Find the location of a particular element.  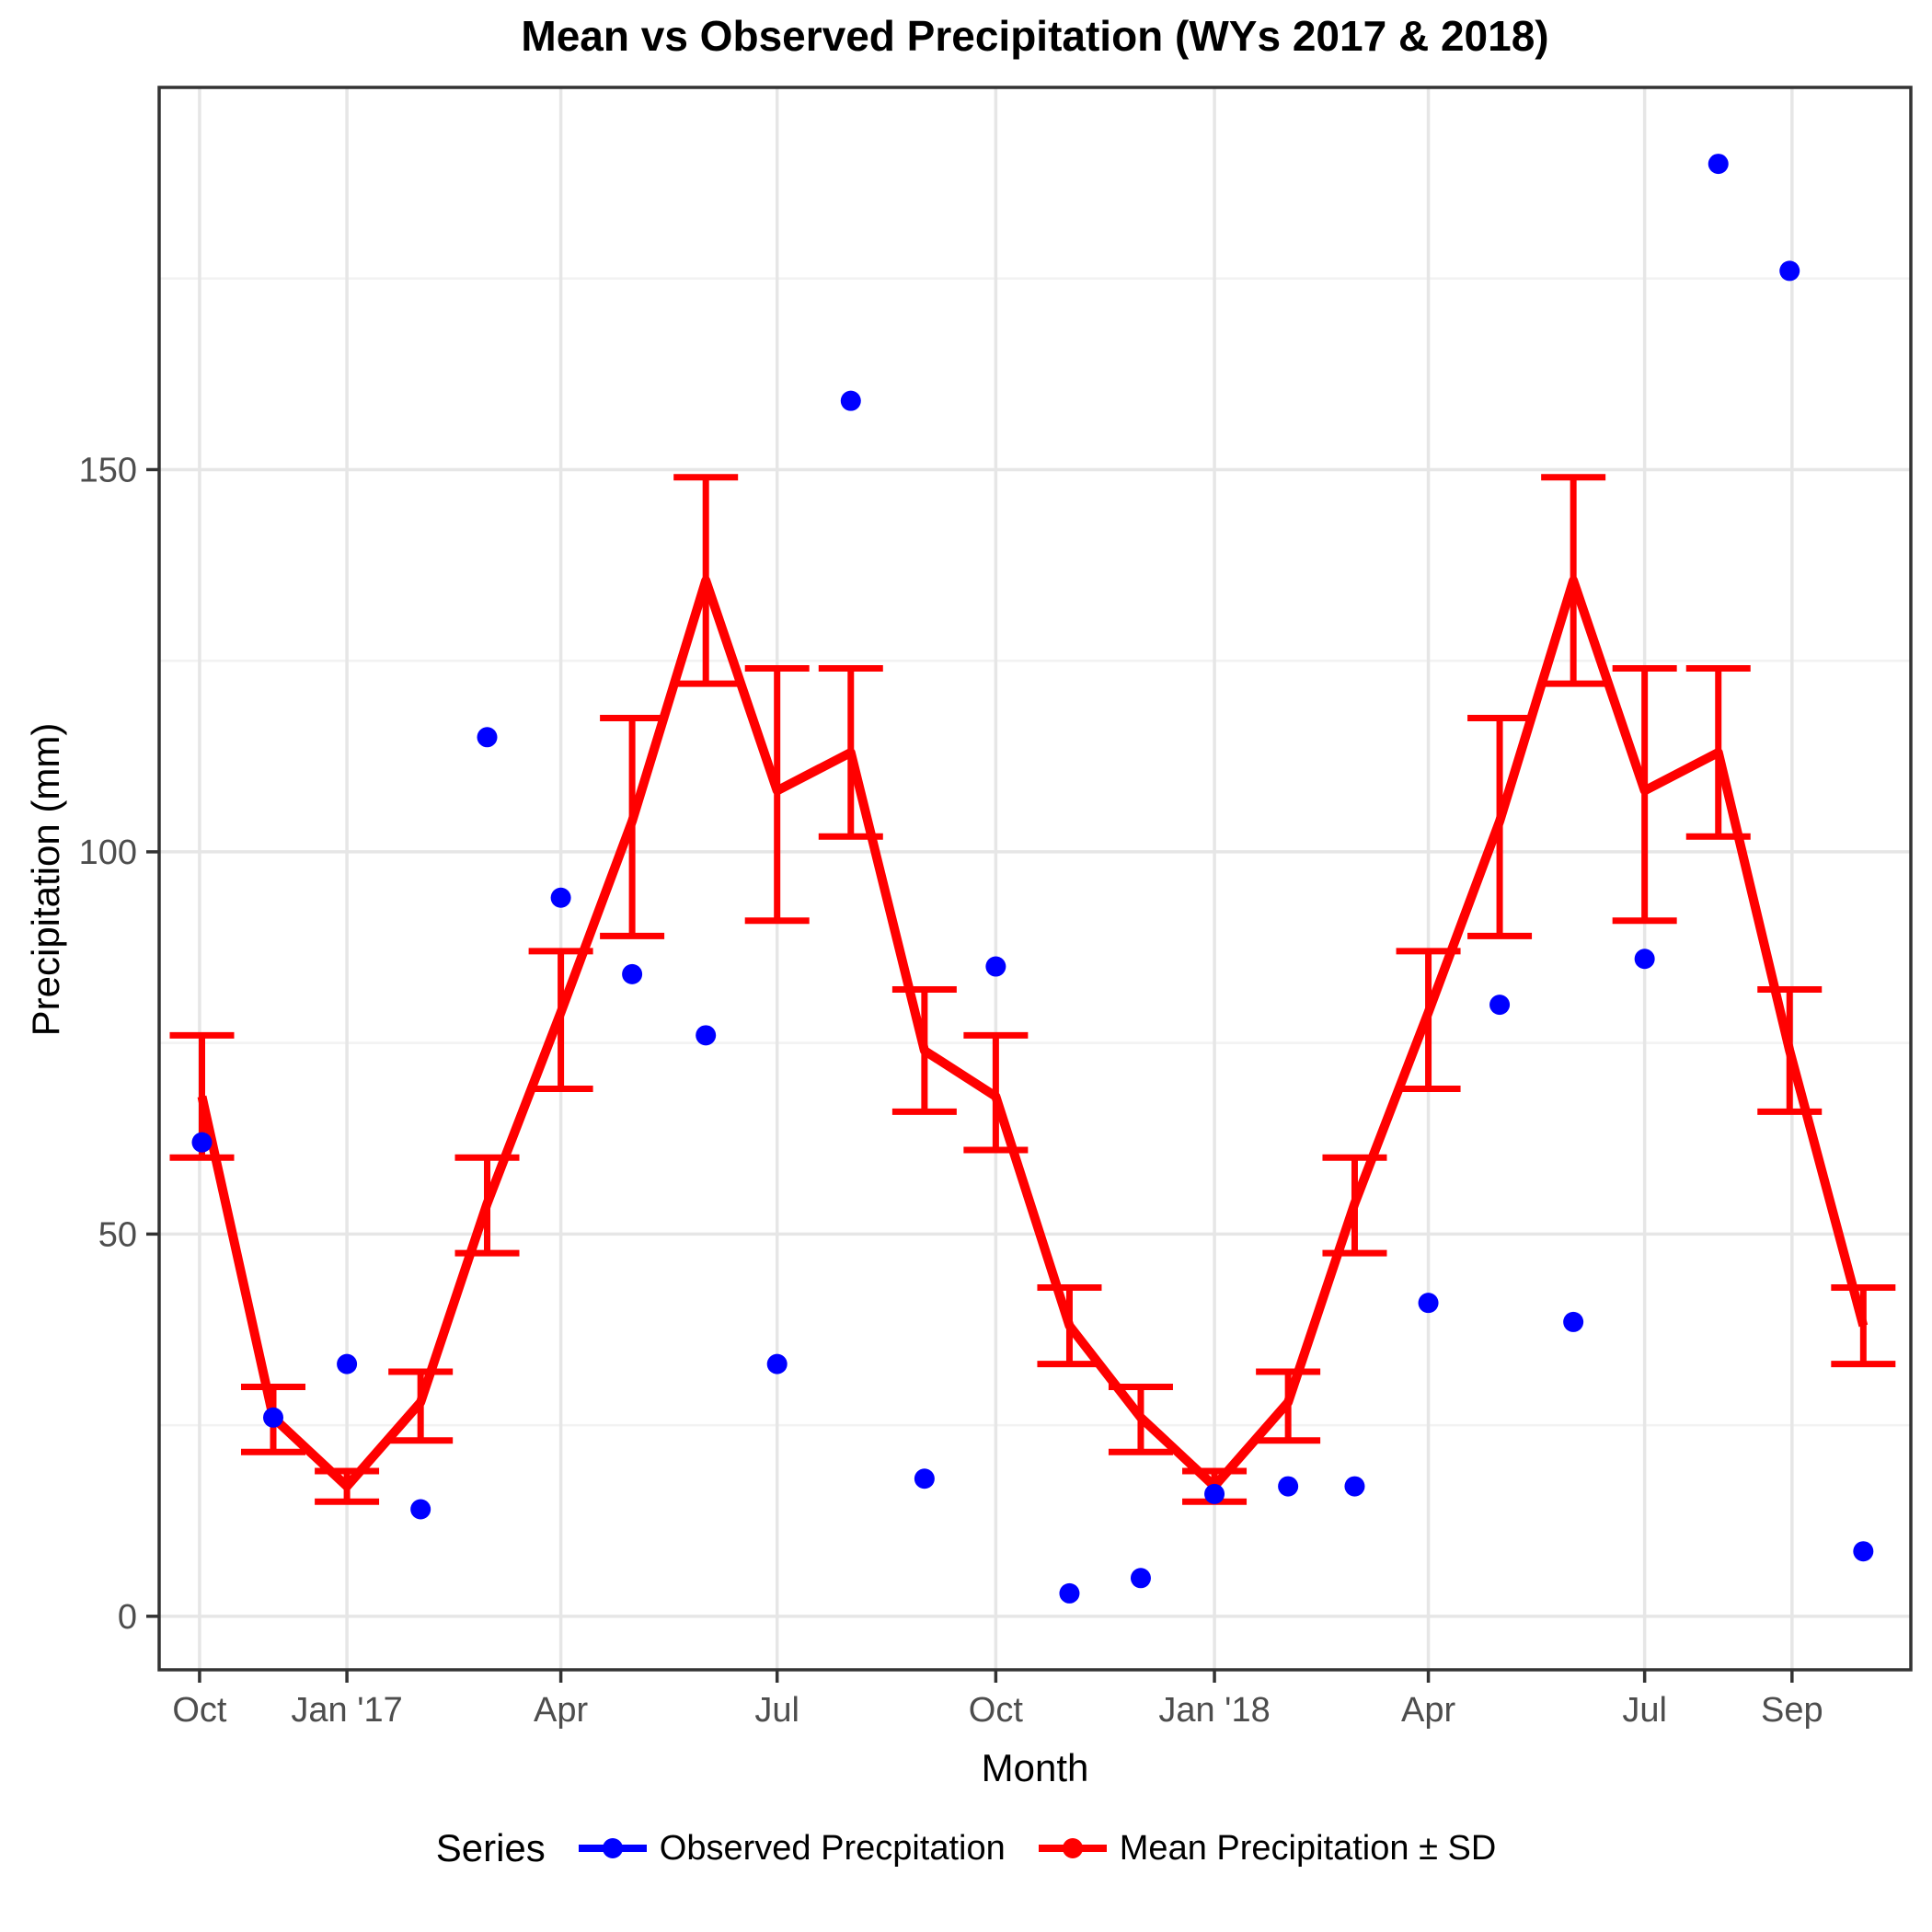

y-tick-label: 100 is located at coordinates (108, 853).